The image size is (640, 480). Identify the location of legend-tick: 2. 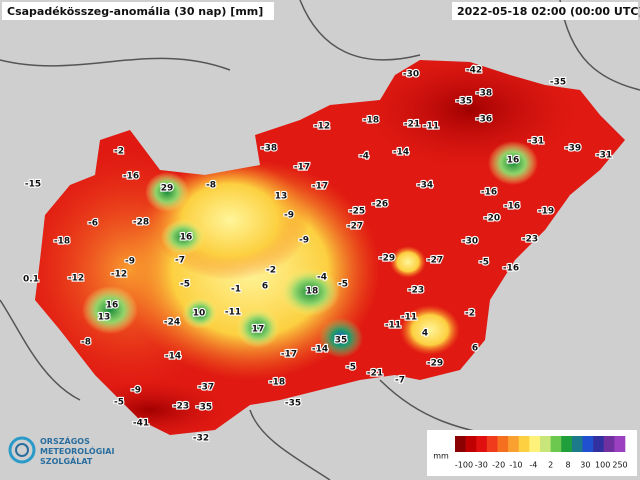
(550, 465).